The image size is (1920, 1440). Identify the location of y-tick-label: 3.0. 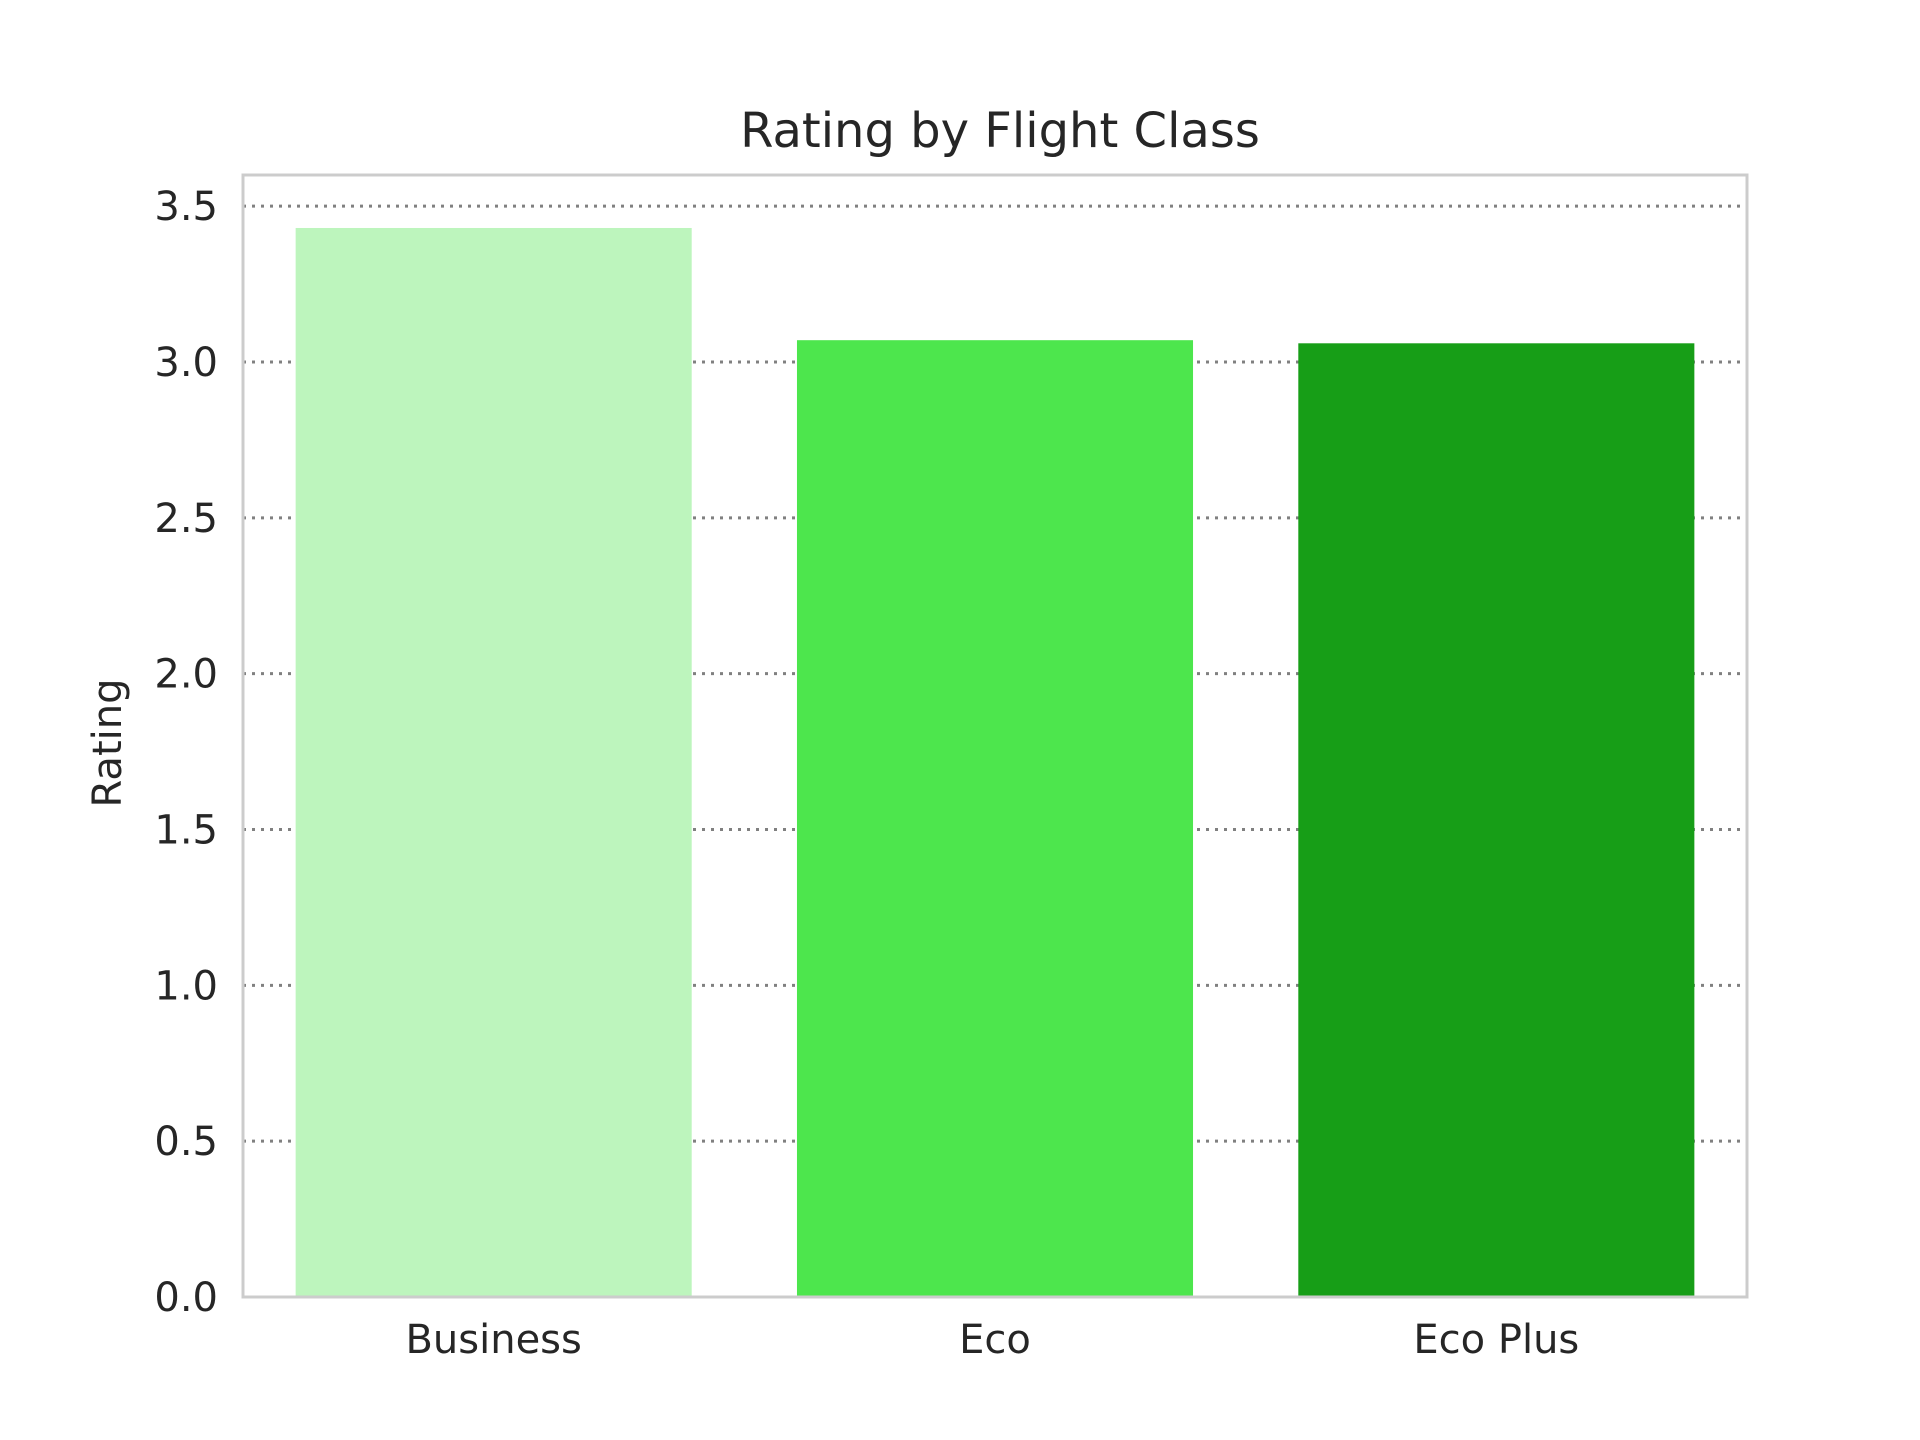
(186, 363).